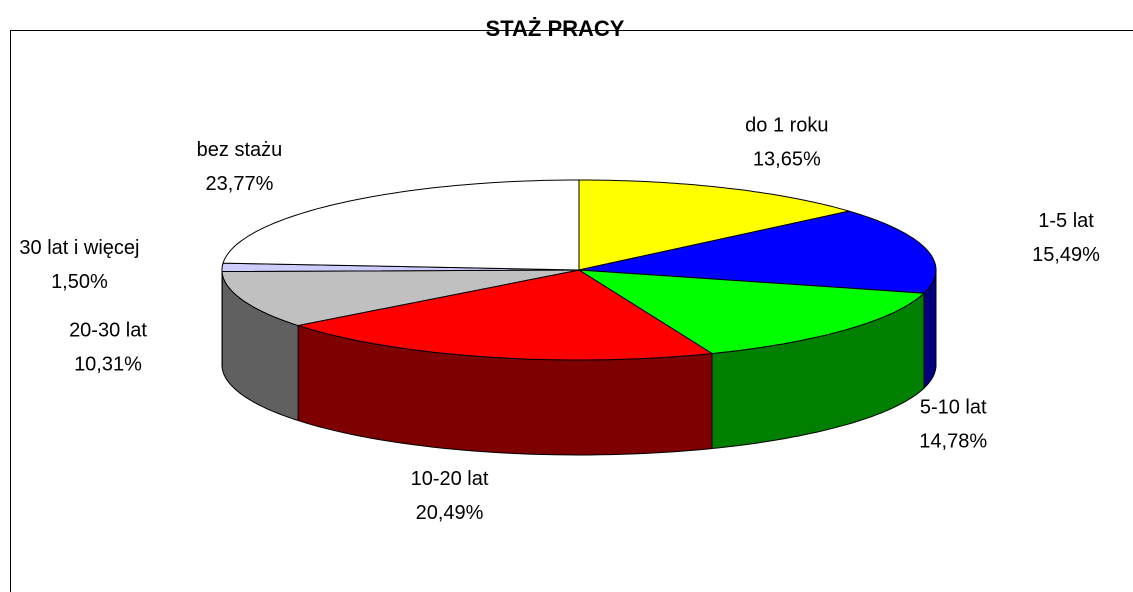 The height and width of the screenshot is (592, 1133). What do you see at coordinates (108, 331) in the screenshot?
I see `slice-label: 20-30 lat` at bounding box center [108, 331].